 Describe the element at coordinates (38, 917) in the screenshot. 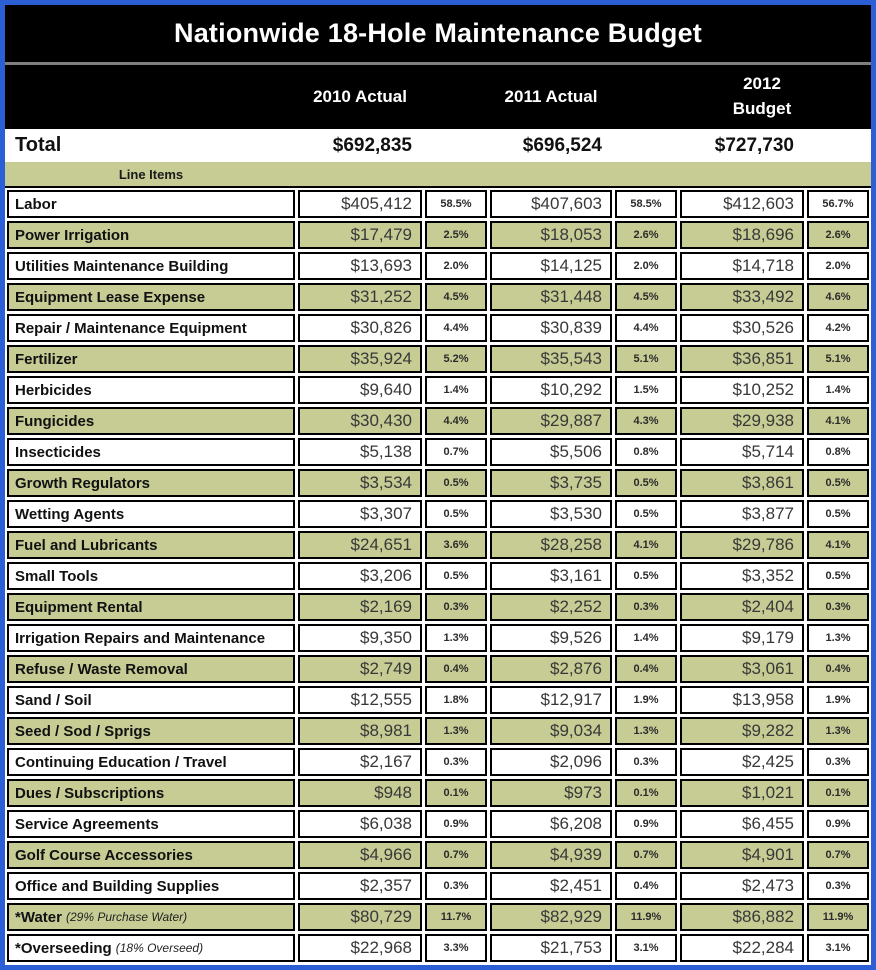

I see `row-label: *Water` at that location.